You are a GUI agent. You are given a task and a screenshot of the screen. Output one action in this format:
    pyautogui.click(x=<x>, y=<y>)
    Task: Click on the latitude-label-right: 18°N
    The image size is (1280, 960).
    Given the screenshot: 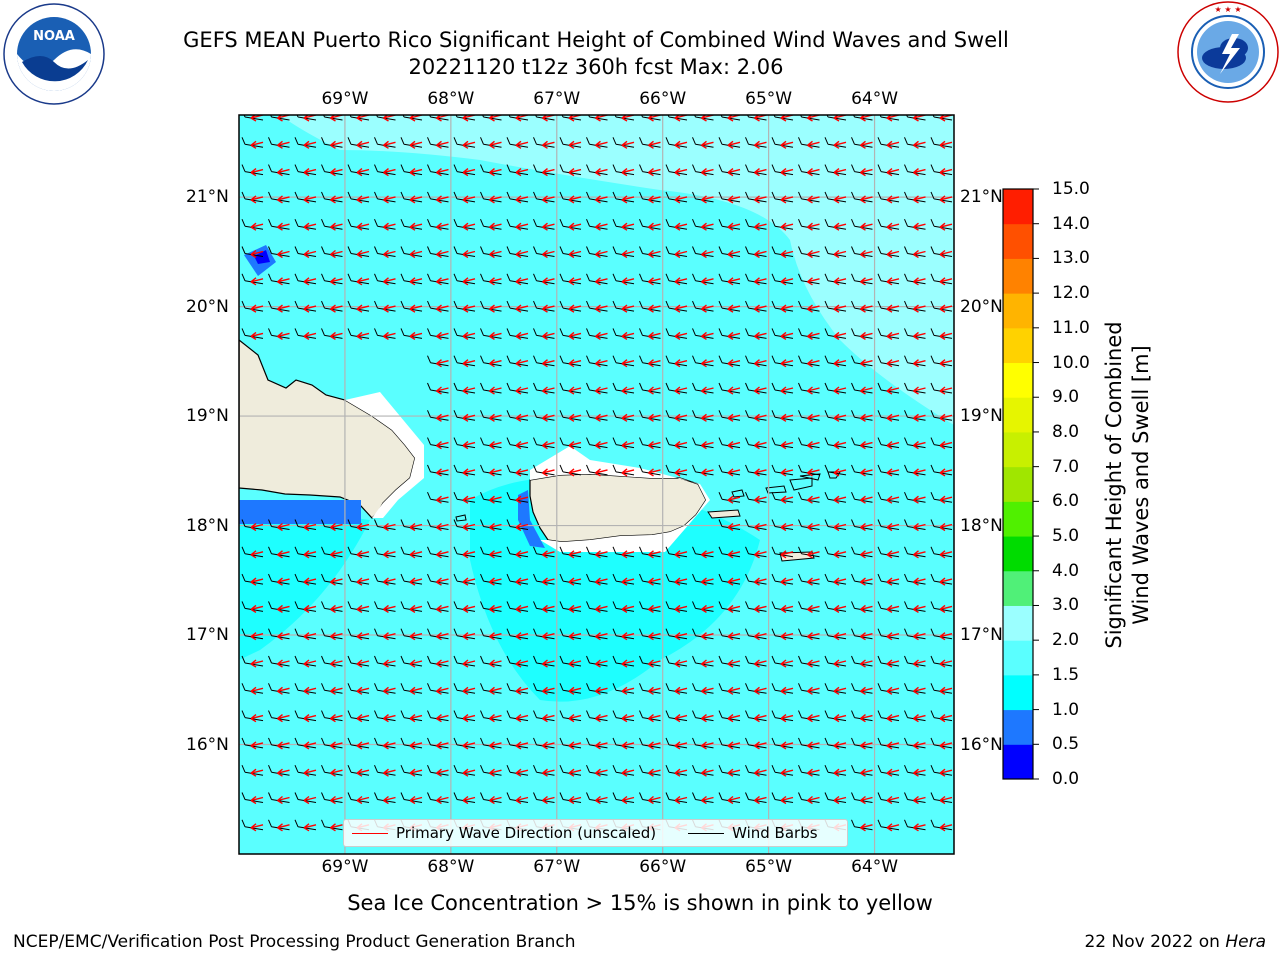 What is the action you would take?
    pyautogui.click(x=981, y=525)
    